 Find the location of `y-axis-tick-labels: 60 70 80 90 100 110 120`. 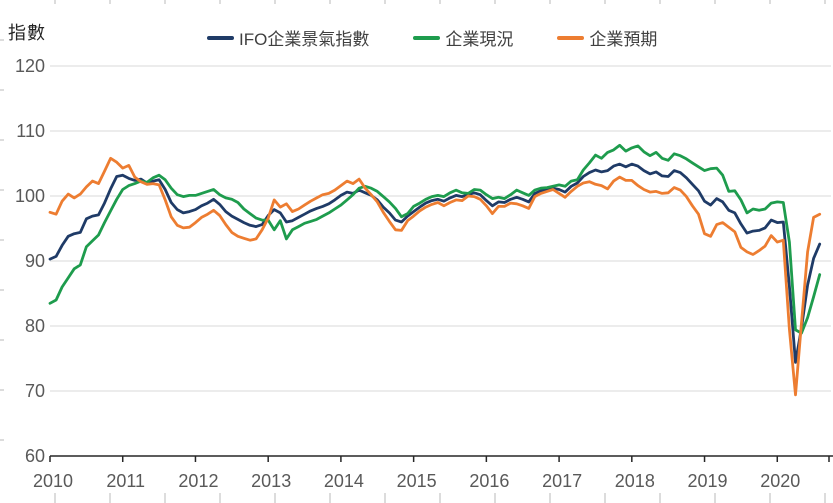

y-axis-tick-labels: 60 70 80 90 100 110 120 is located at coordinates (30, 261).